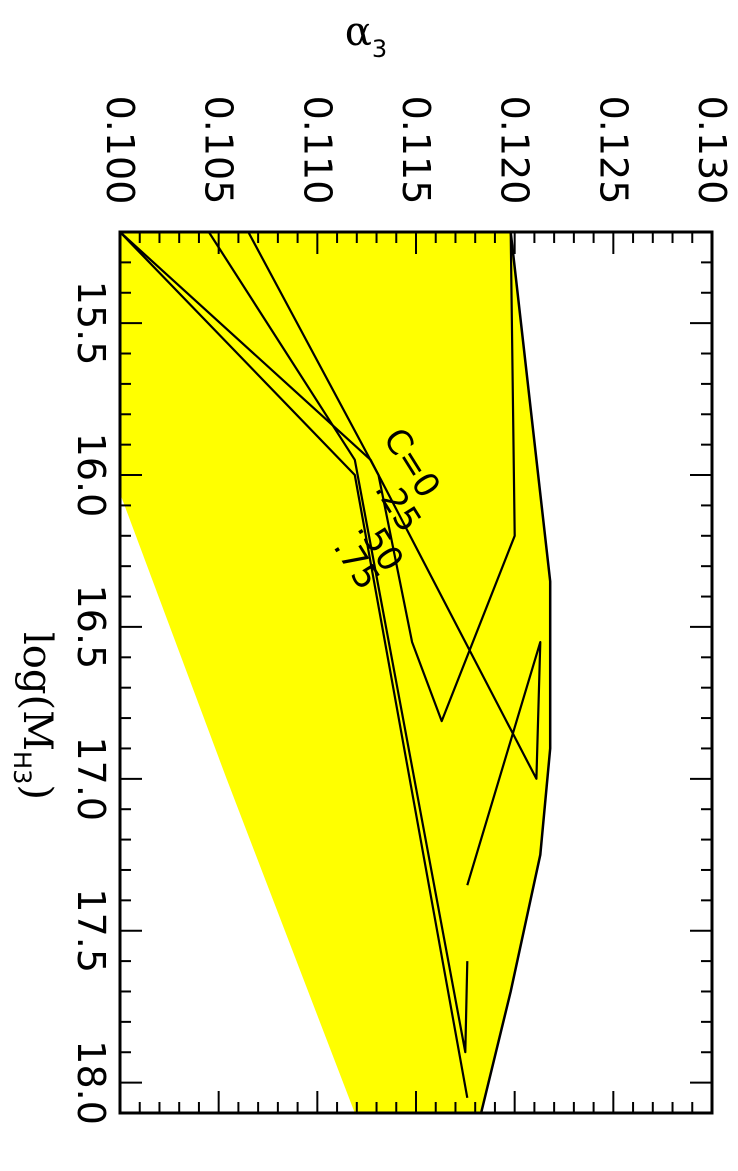 The height and width of the screenshot is (1171, 738). What do you see at coordinates (91, 778) in the screenshot?
I see `x-tick-label: 17.0` at bounding box center [91, 778].